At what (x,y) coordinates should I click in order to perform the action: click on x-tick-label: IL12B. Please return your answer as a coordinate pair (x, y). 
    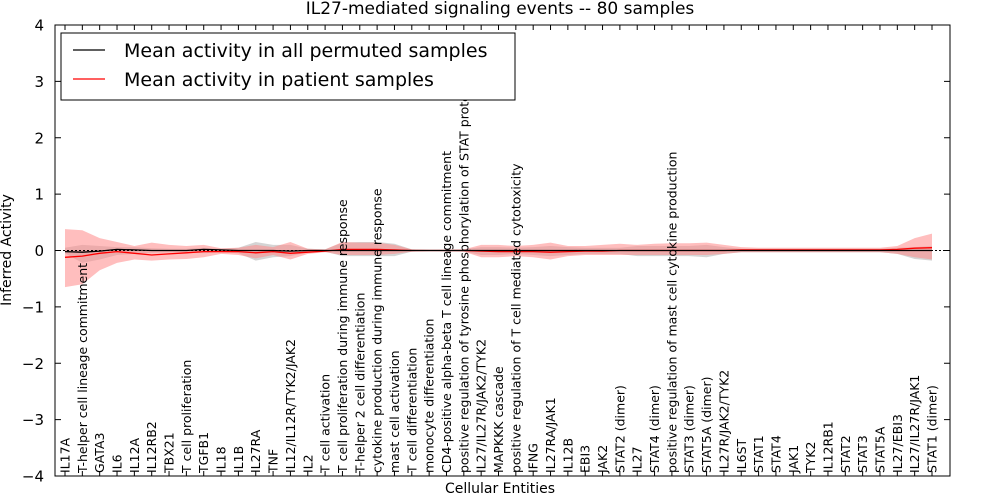
    Looking at the image, I should click on (567, 455).